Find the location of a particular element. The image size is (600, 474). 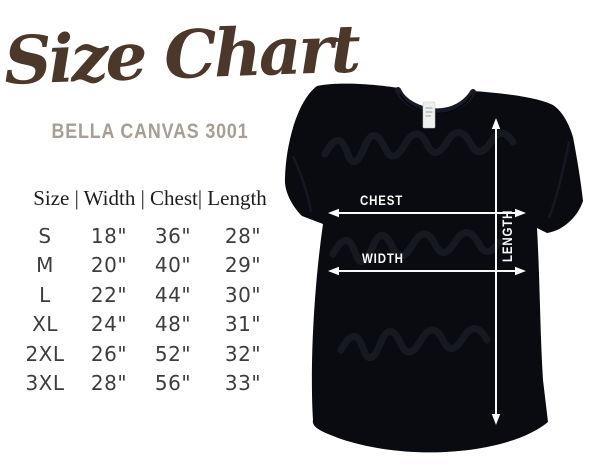

table-cell-width: 26" is located at coordinates (109, 353).